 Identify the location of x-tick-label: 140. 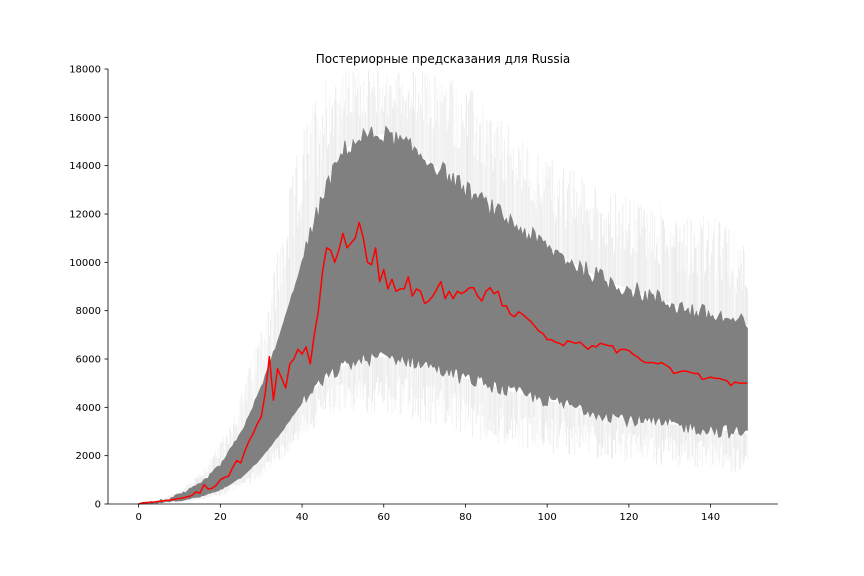
(710, 517).